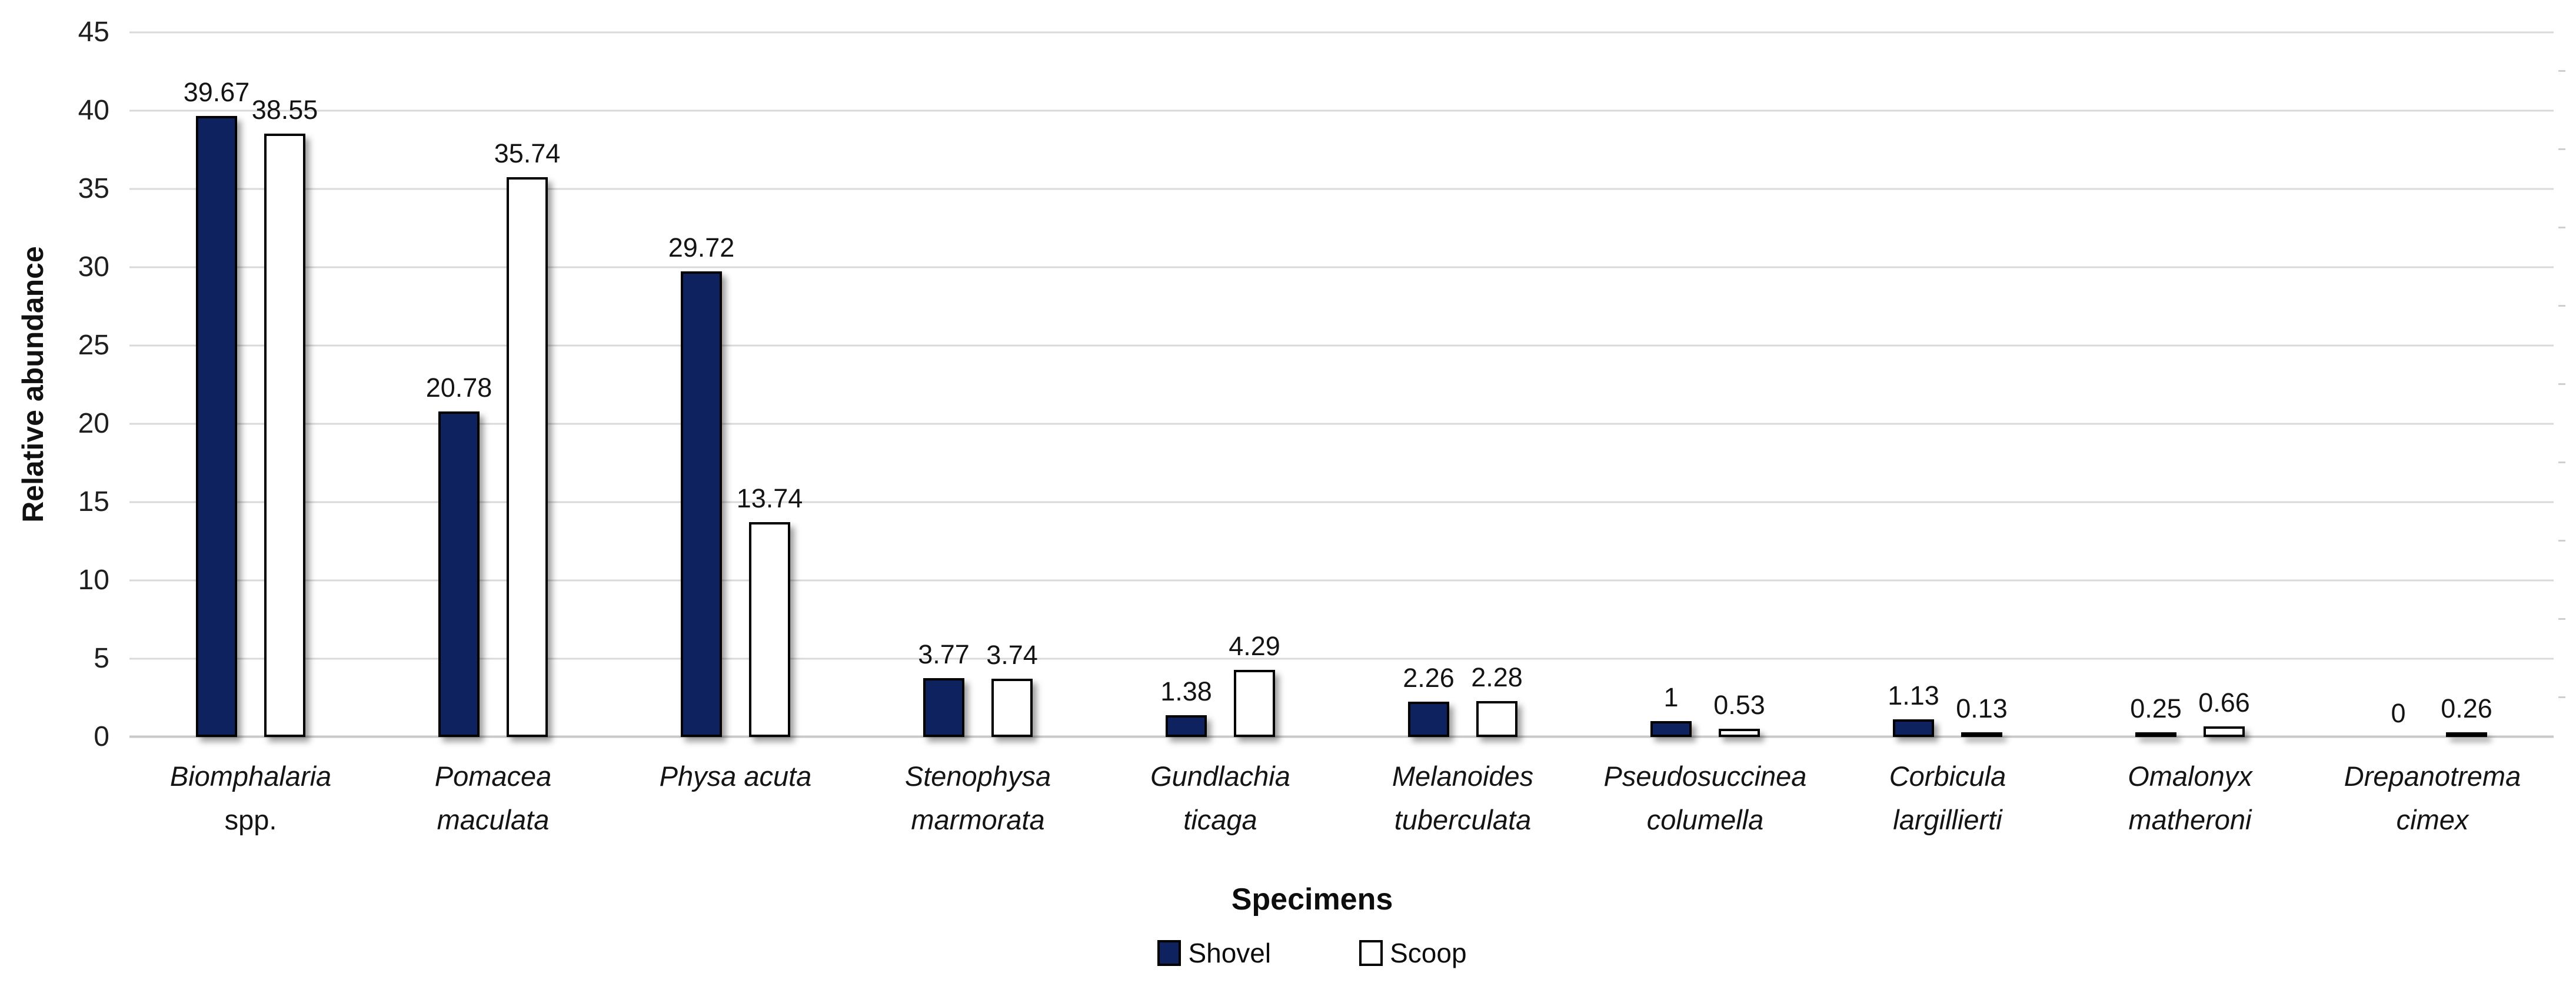 Image resolution: width=2576 pixels, height=996 pixels. What do you see at coordinates (1254, 645) in the screenshot?
I see `bar-value-label: 4.29` at bounding box center [1254, 645].